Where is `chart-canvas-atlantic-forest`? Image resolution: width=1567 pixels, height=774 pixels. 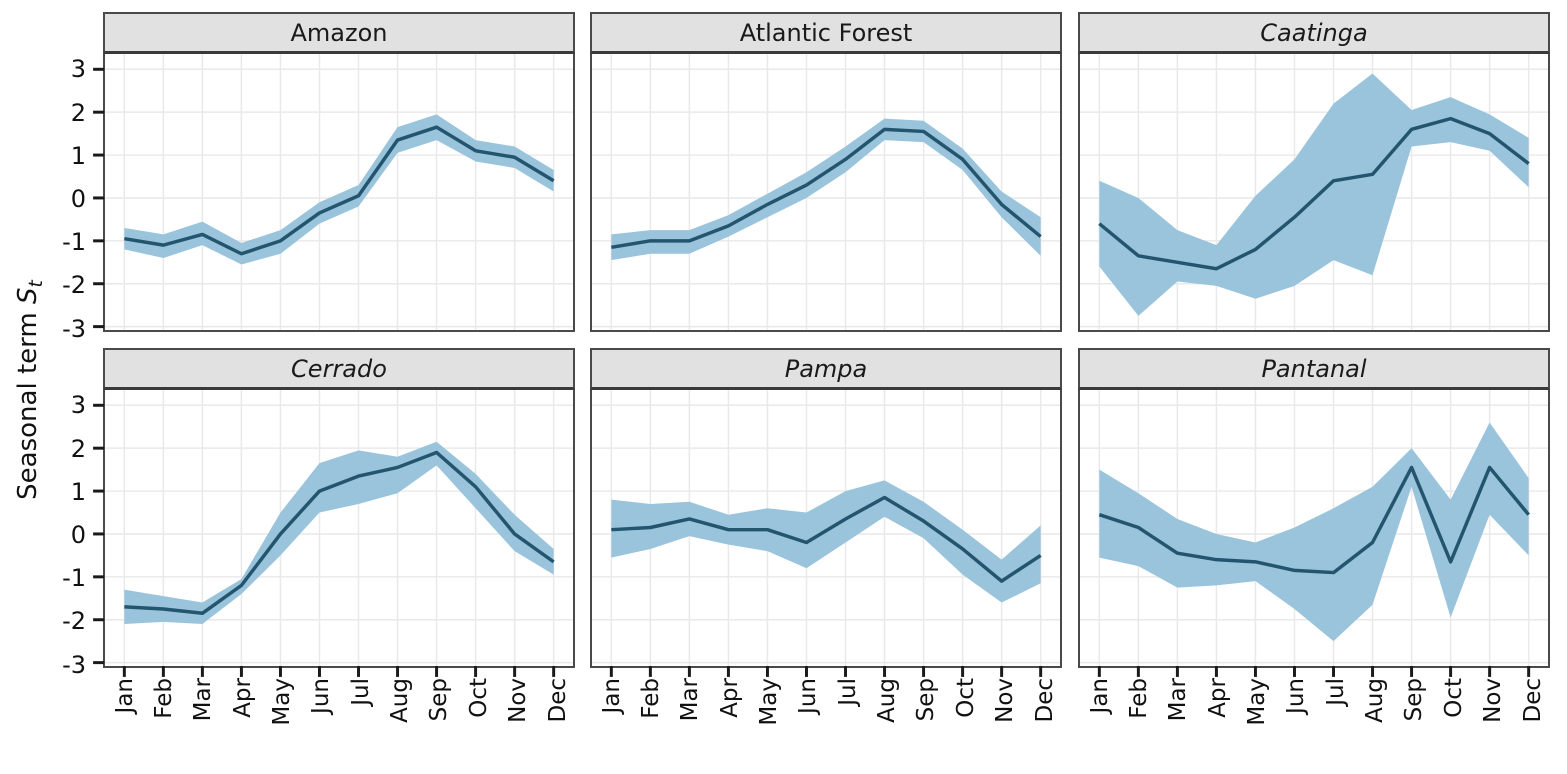 chart-canvas-atlantic-forest is located at coordinates (826, 192).